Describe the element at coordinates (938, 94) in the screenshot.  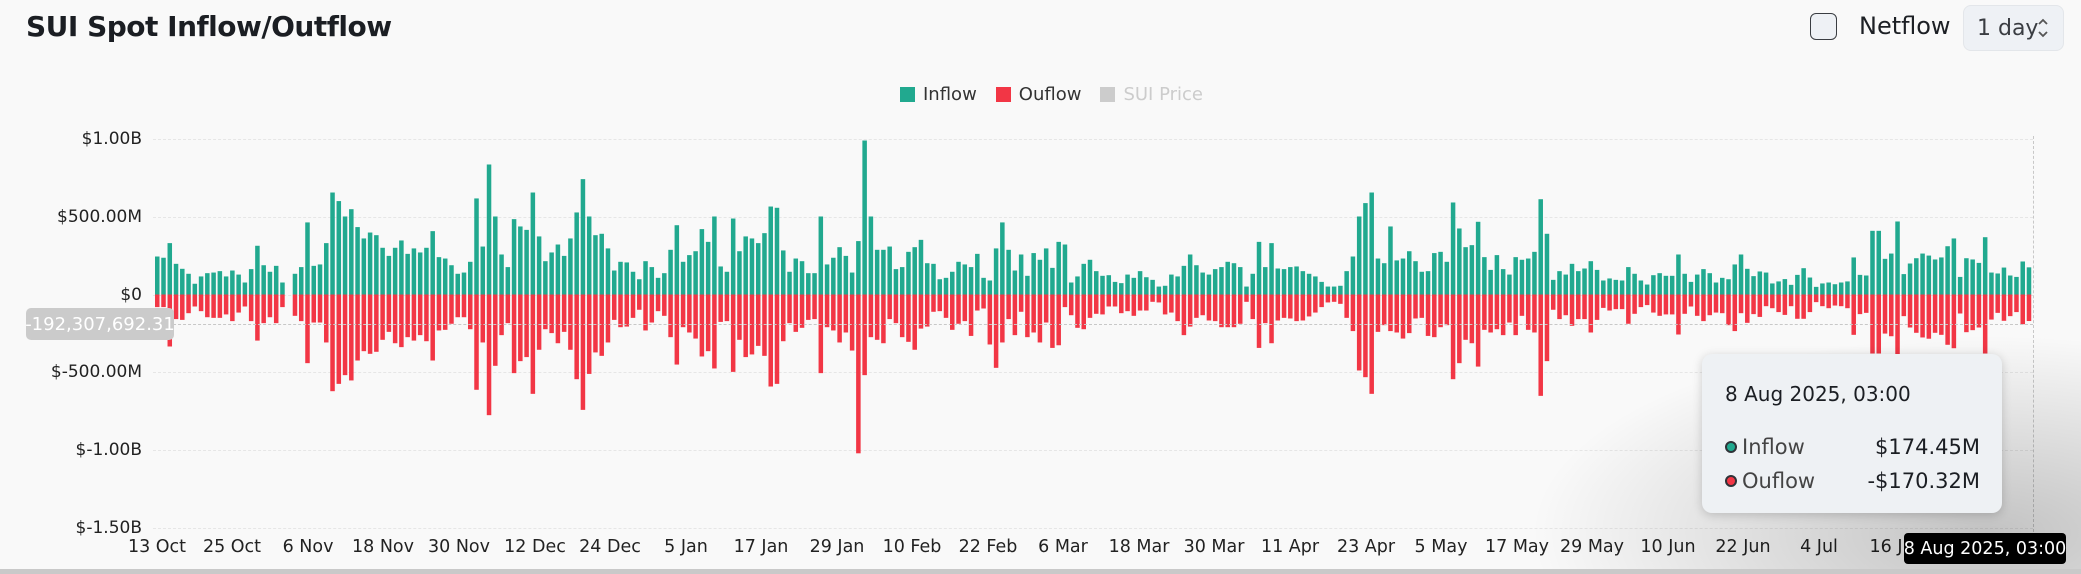
I see `legend-item-inflow: Inflow` at that location.